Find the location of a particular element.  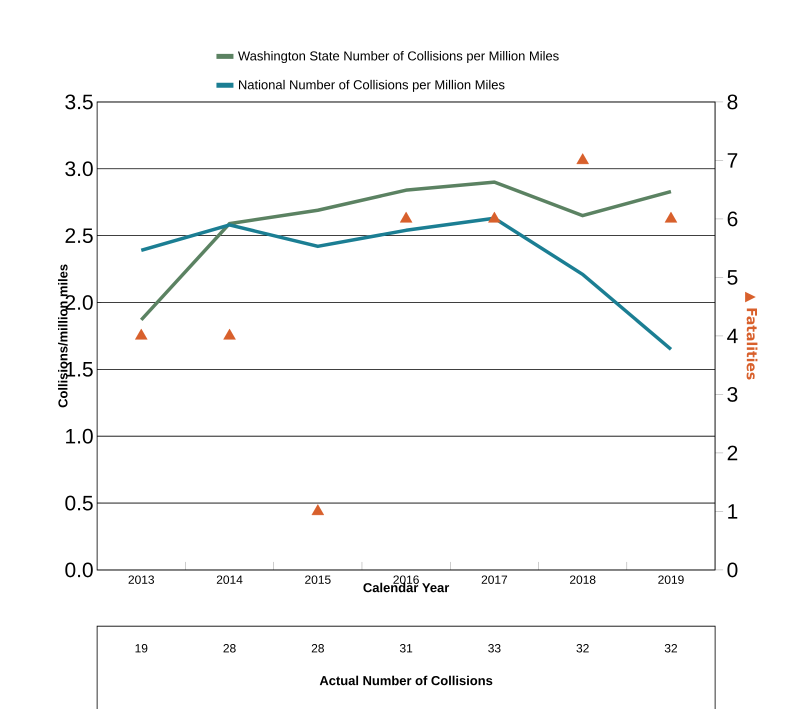

x-tick-label: 2015 is located at coordinates (318, 579).